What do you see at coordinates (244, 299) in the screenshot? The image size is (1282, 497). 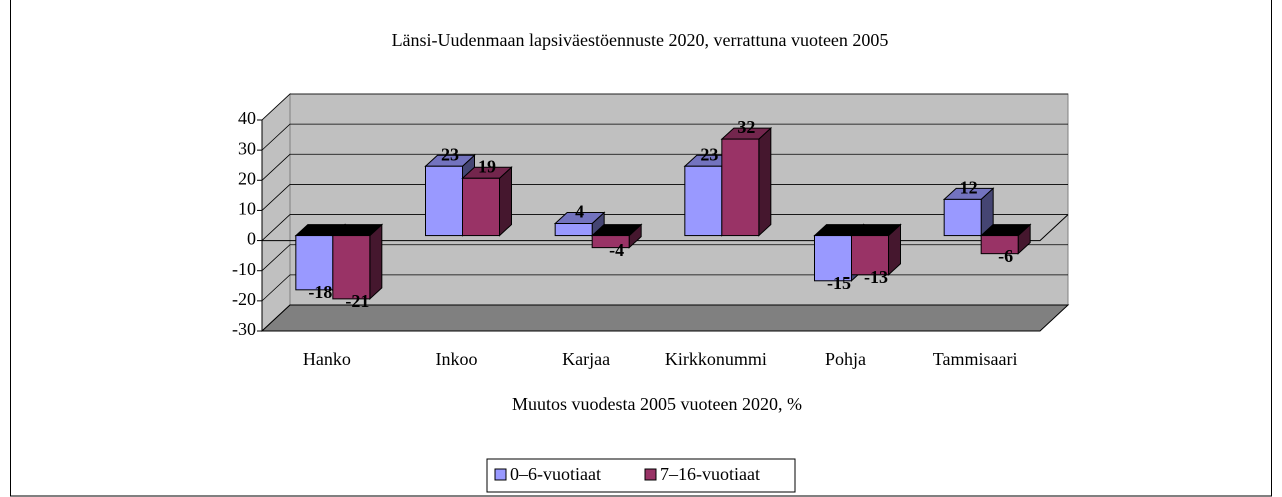 I see `y-tick-label: -20` at bounding box center [244, 299].